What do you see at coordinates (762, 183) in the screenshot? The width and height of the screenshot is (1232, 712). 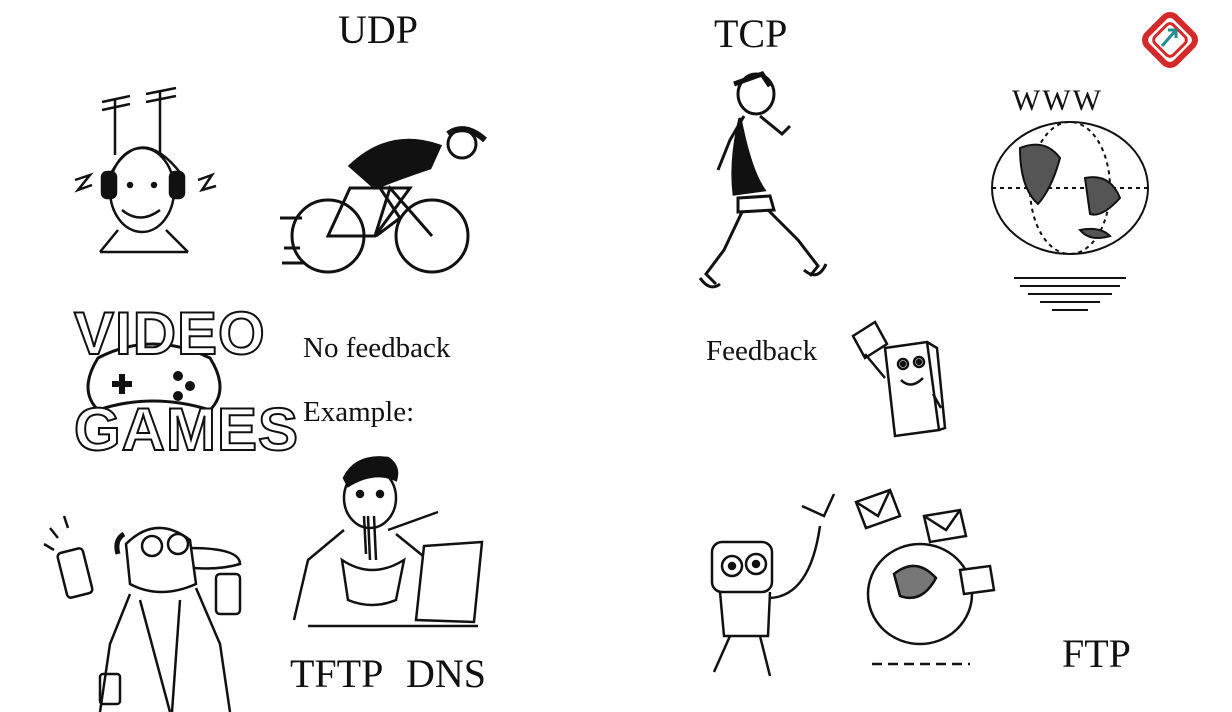 I see `walker-icon` at bounding box center [762, 183].